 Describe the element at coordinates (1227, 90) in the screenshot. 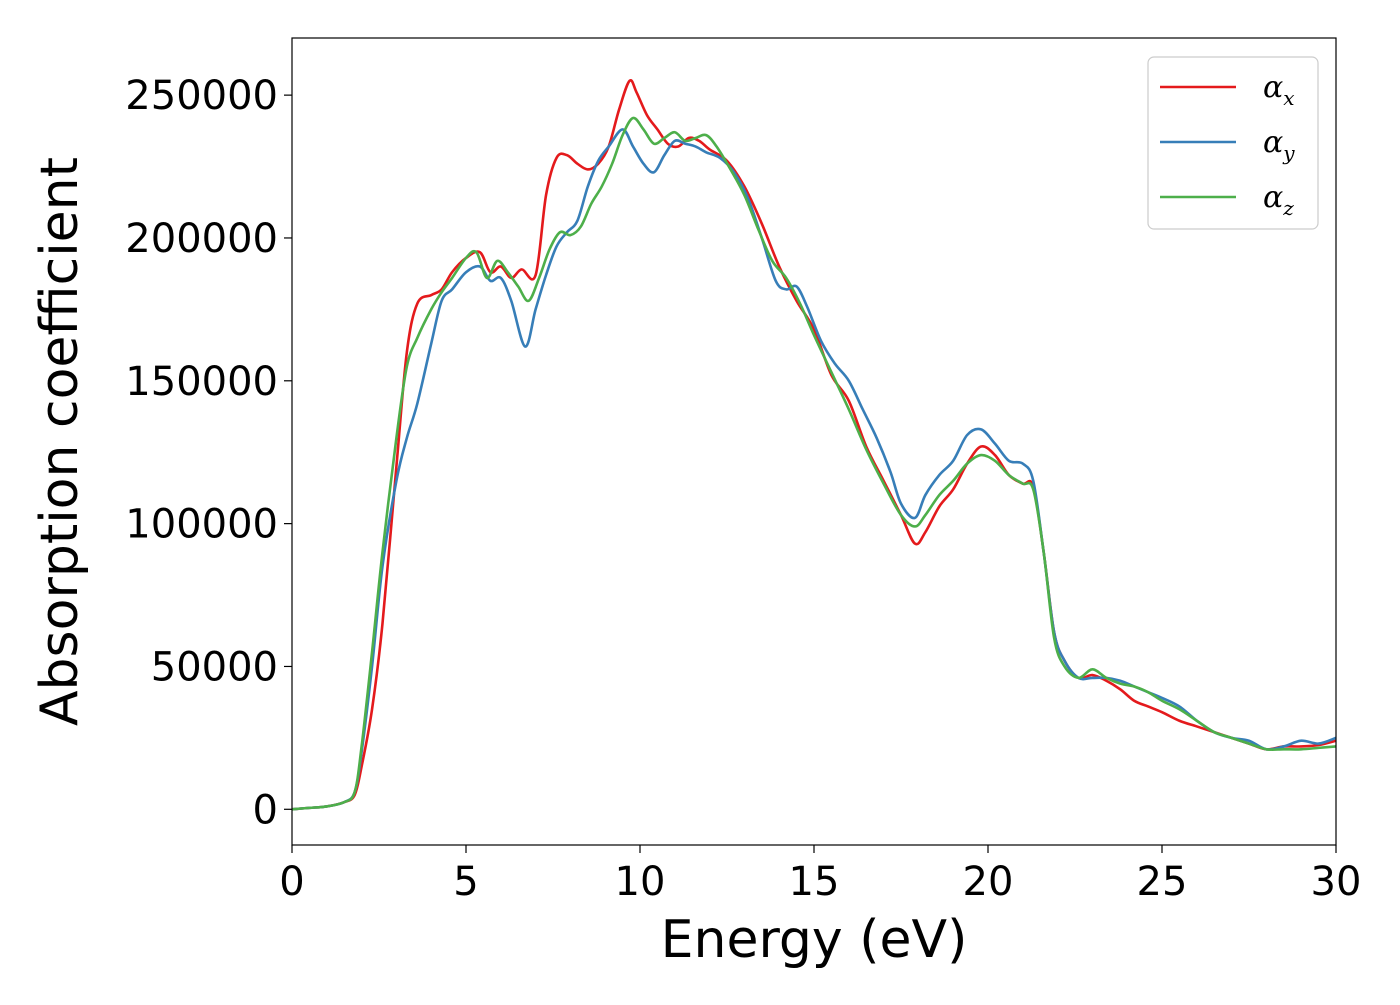

I see `legend-item-x: αx` at that location.